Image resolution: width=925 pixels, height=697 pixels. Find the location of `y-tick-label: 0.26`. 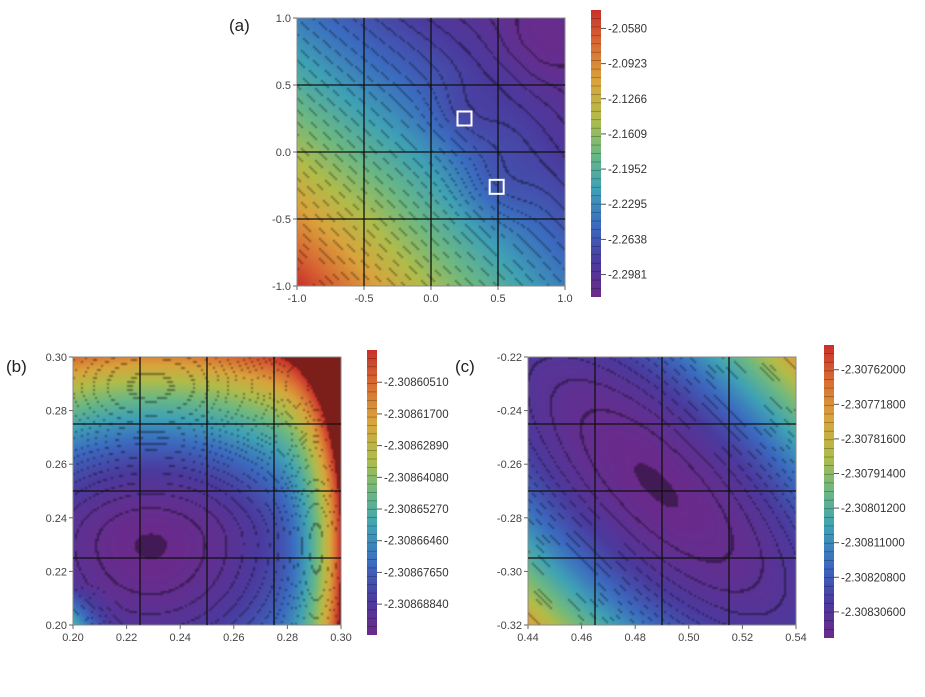

y-tick-label: 0.26 is located at coordinates (56, 465).